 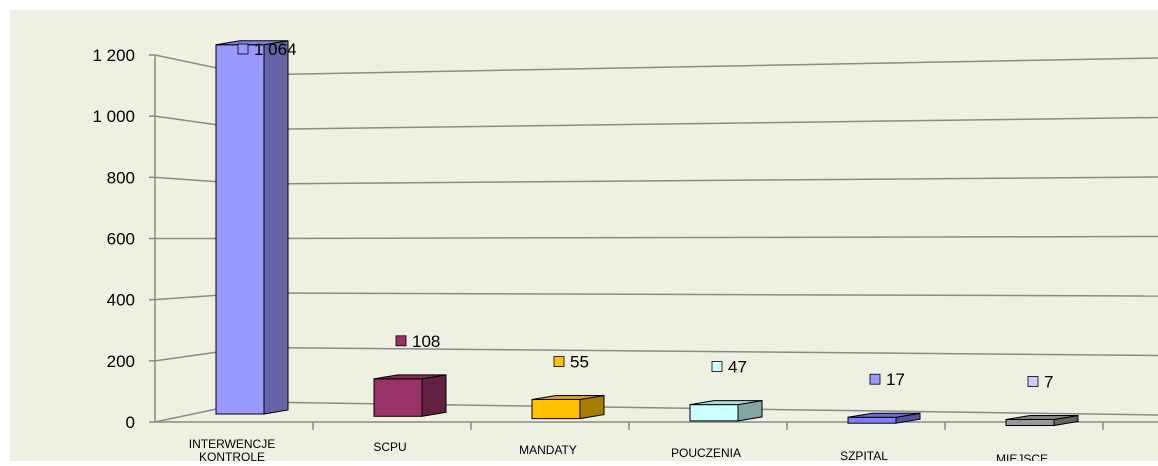 I want to click on data-label: 47, so click(x=737, y=367).